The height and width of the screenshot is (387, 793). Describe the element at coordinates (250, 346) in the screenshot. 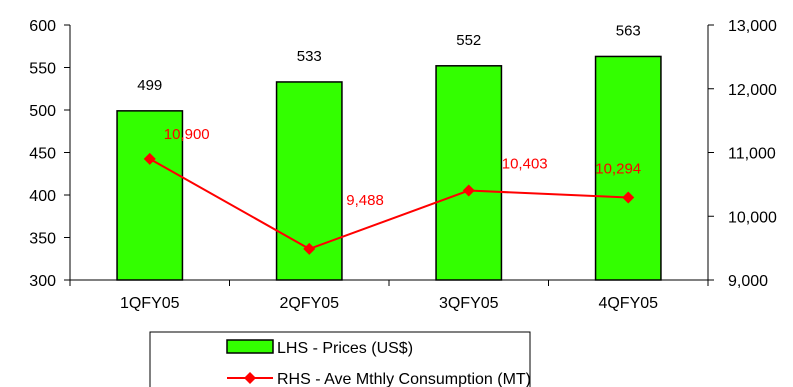

I see `legend-bar-swatch` at that location.